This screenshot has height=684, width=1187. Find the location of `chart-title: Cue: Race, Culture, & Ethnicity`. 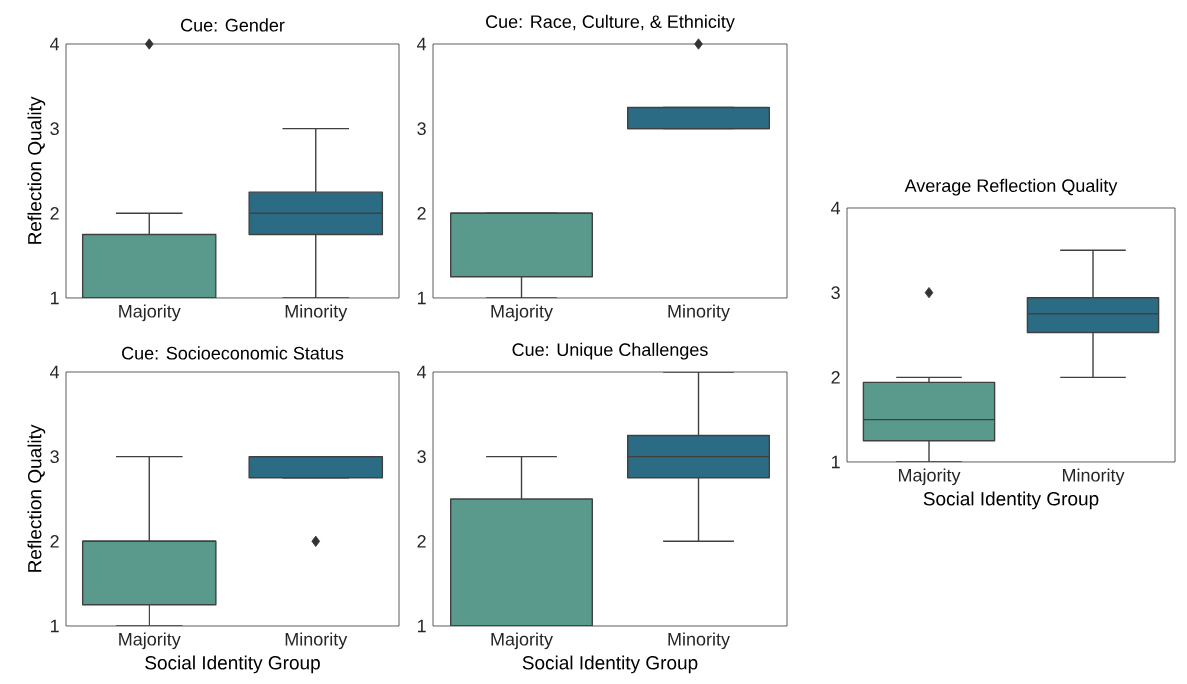

chart-title: Cue: Race, Culture, & Ethnicity is located at coordinates (610, 23).